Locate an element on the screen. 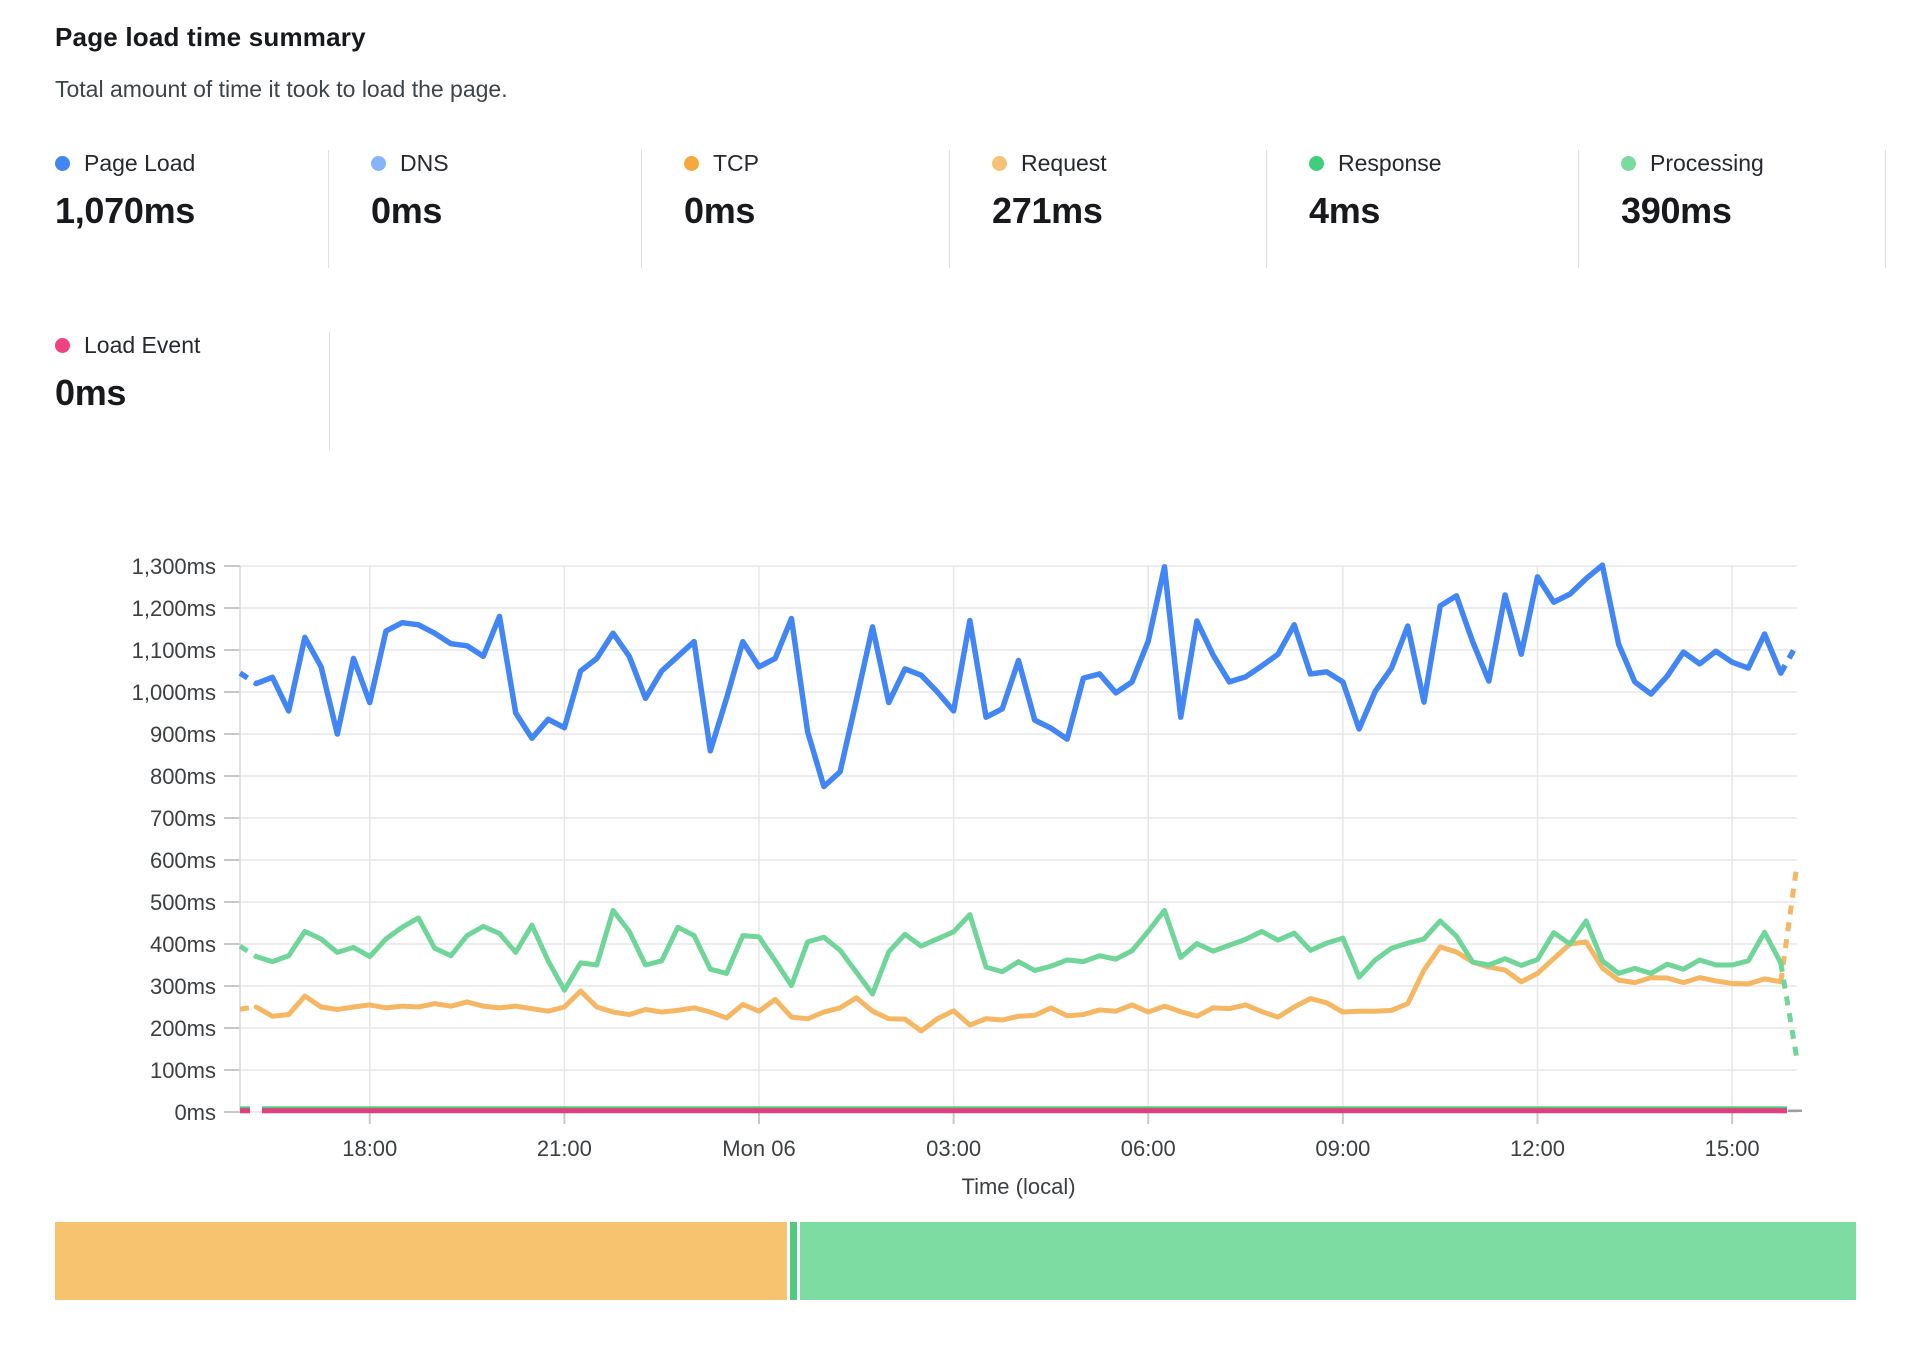  legend-item-tcp: TCP 0ms is located at coordinates (796, 209).